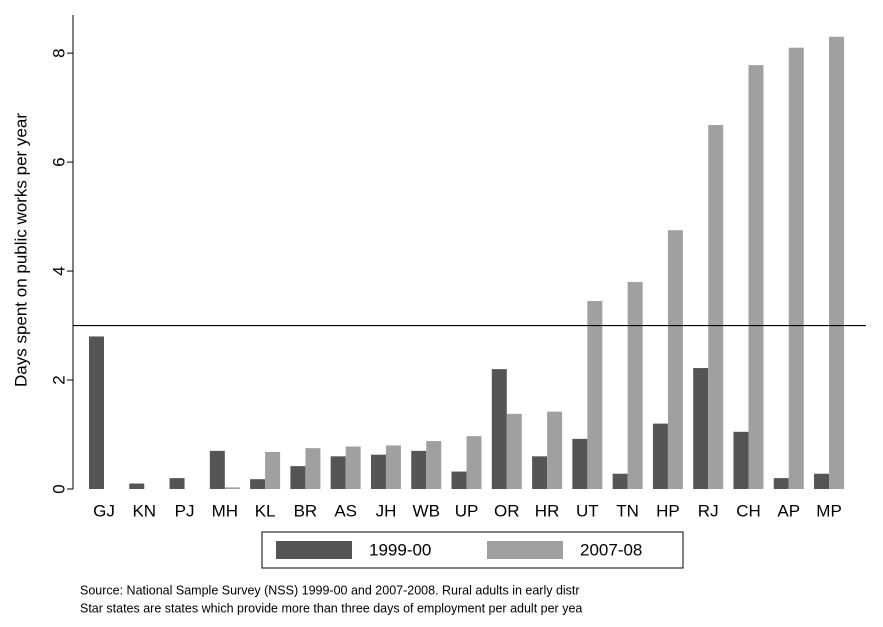 The image size is (883, 627). I want to click on x-tick-label: MP, so click(829, 510).